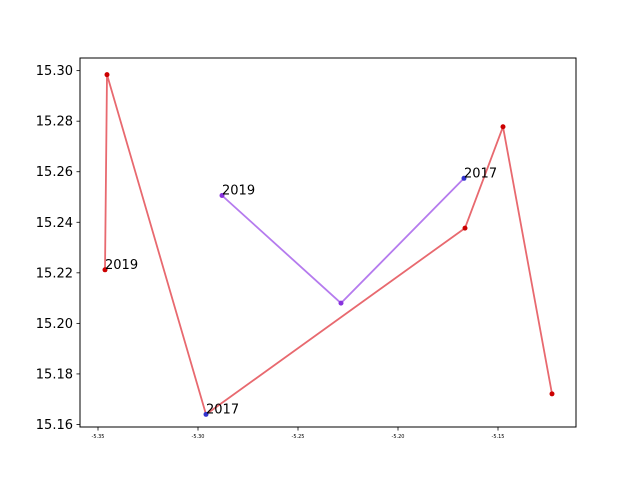 This screenshot has height=480, width=640. I want to click on x-axis: -5.35 -5.30 -5.25 -5.20 -5.15, so click(298, 433).